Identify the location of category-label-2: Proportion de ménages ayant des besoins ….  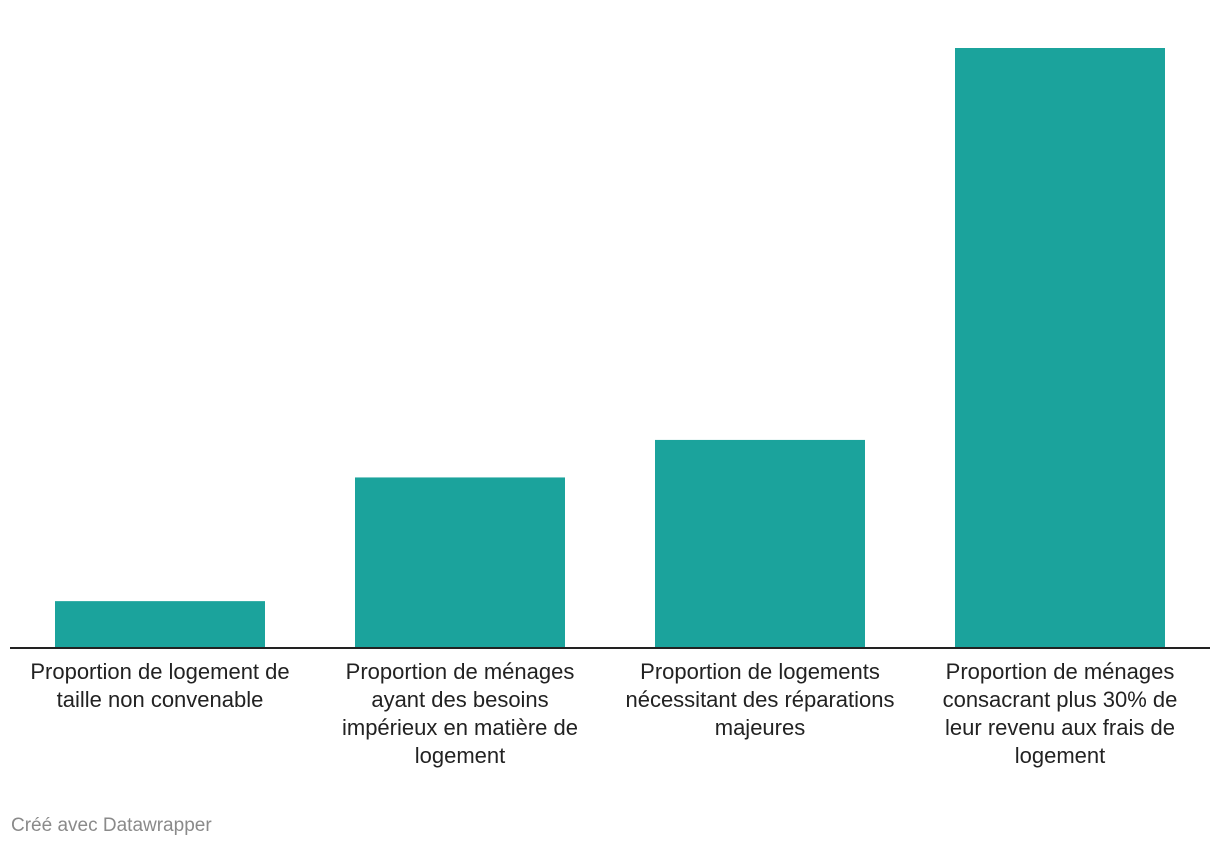
(459, 713).